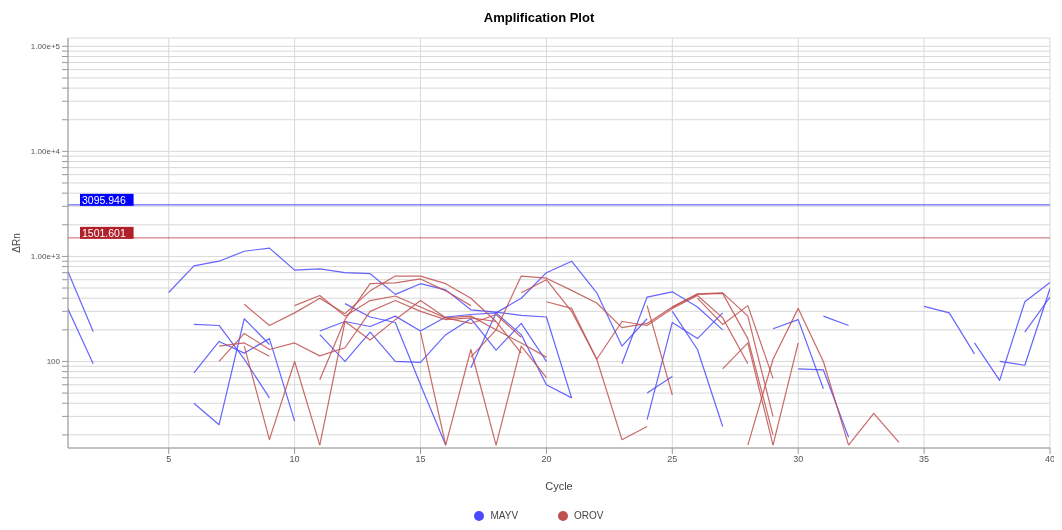 Image resolution: width=1062 pixels, height=530 pixels. Describe the element at coordinates (672, 459) in the screenshot. I see `x-tick-label: 25` at that location.